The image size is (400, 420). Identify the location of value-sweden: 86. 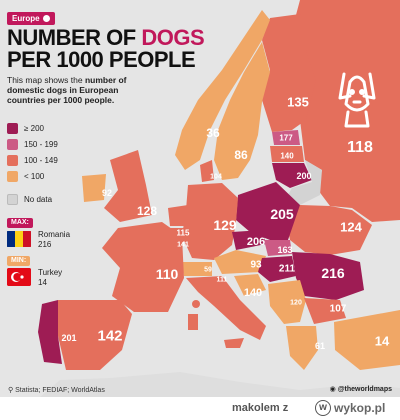
(241, 155).